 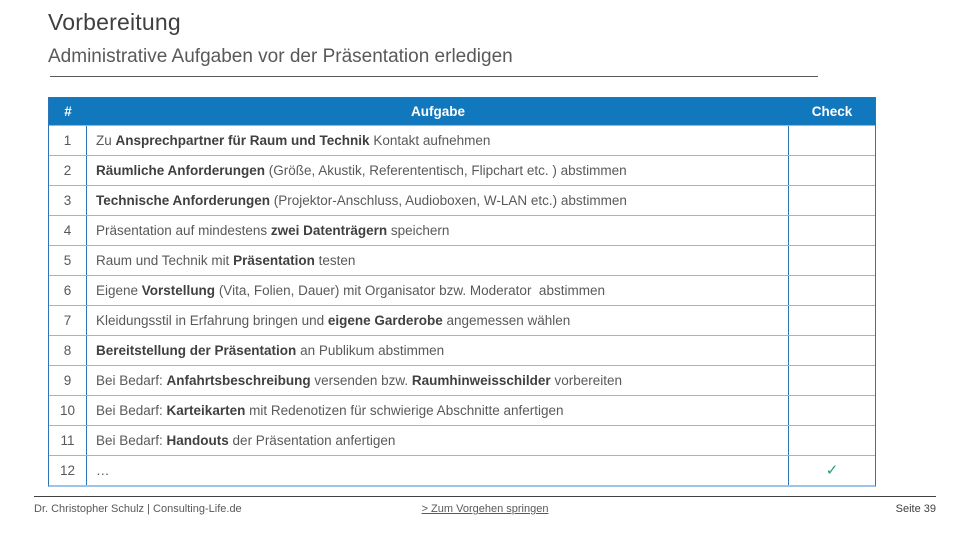 What do you see at coordinates (68, 320) in the screenshot?
I see `row-number-cell: 7` at bounding box center [68, 320].